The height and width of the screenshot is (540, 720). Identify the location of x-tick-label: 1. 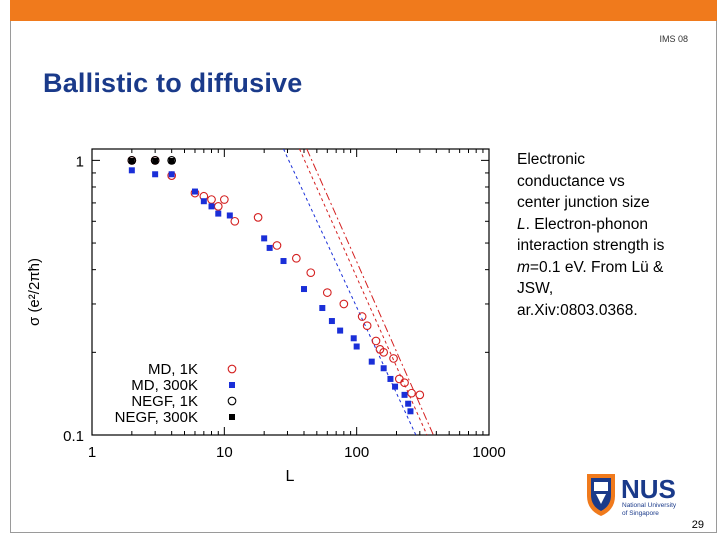
(92, 452).